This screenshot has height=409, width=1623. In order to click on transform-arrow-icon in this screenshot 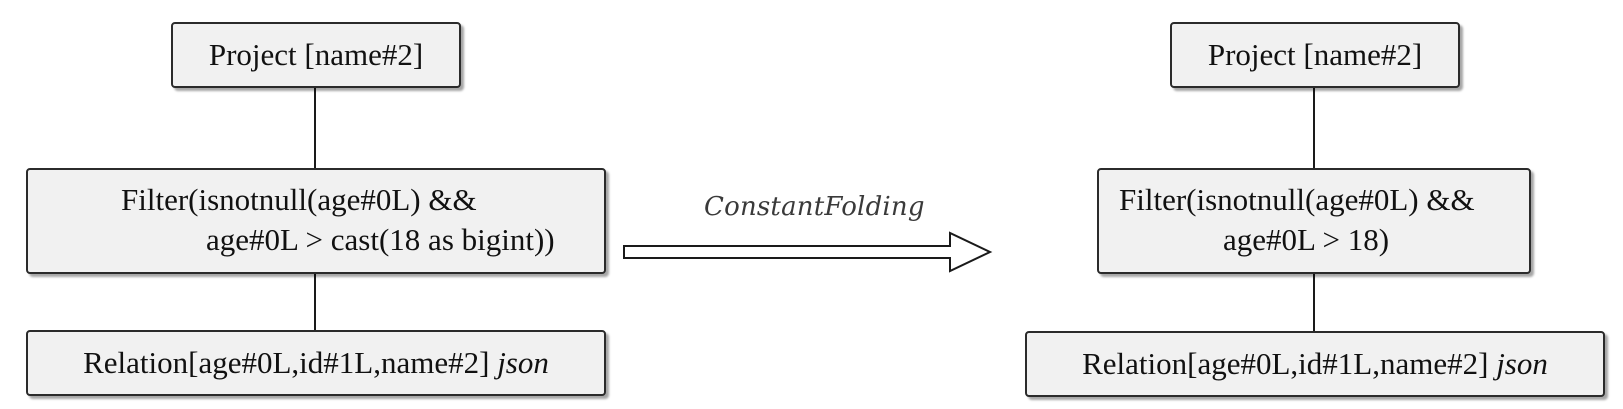, I will do `click(808, 252)`.